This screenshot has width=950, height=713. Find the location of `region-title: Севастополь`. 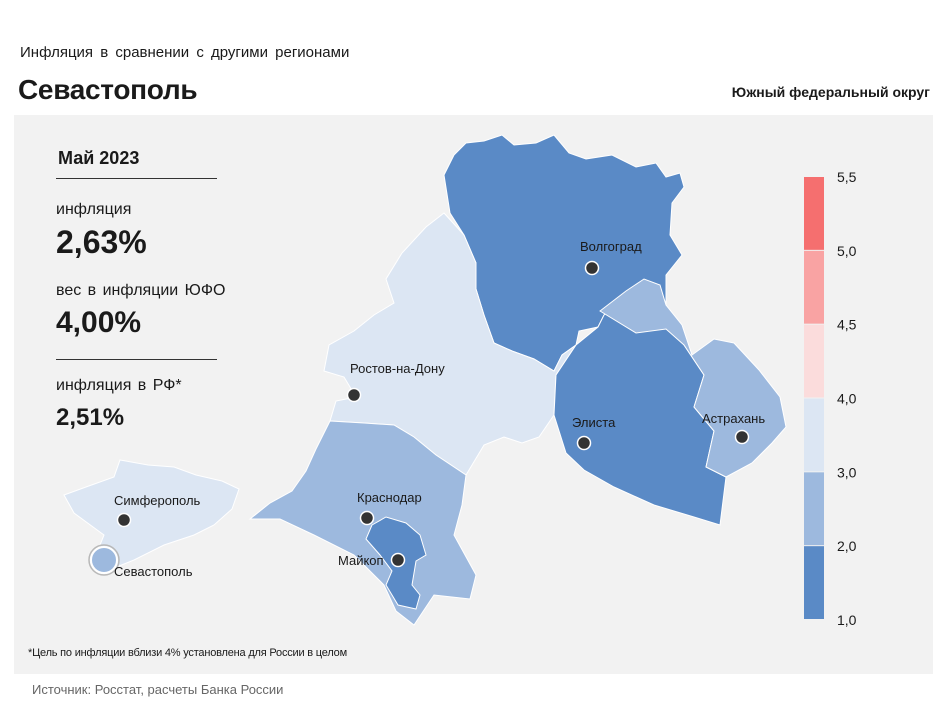

region-title: Севастополь is located at coordinates (108, 89).